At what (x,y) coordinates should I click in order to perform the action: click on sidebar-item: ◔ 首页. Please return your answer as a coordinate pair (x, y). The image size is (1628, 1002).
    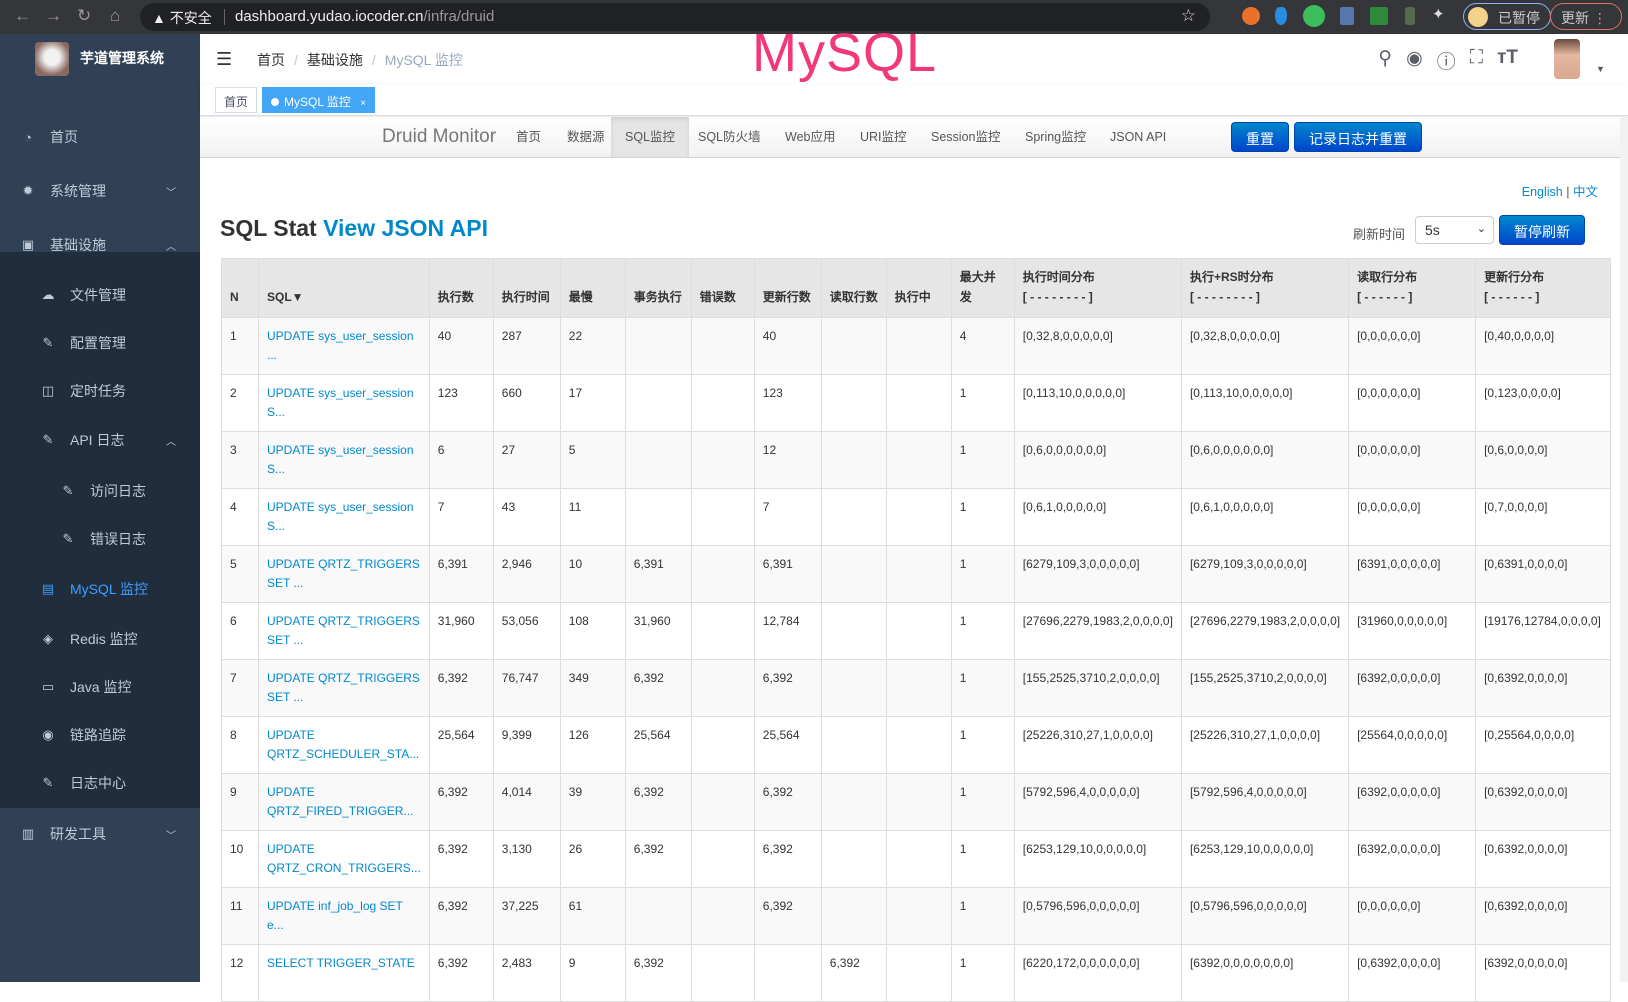
    Looking at the image, I should click on (100, 137).